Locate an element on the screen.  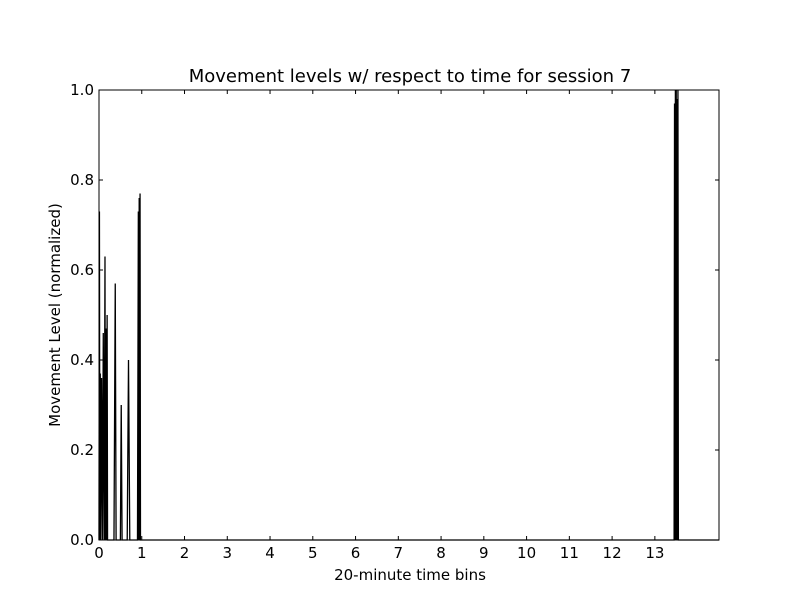
x-tick-label: 13 is located at coordinates (654, 553).